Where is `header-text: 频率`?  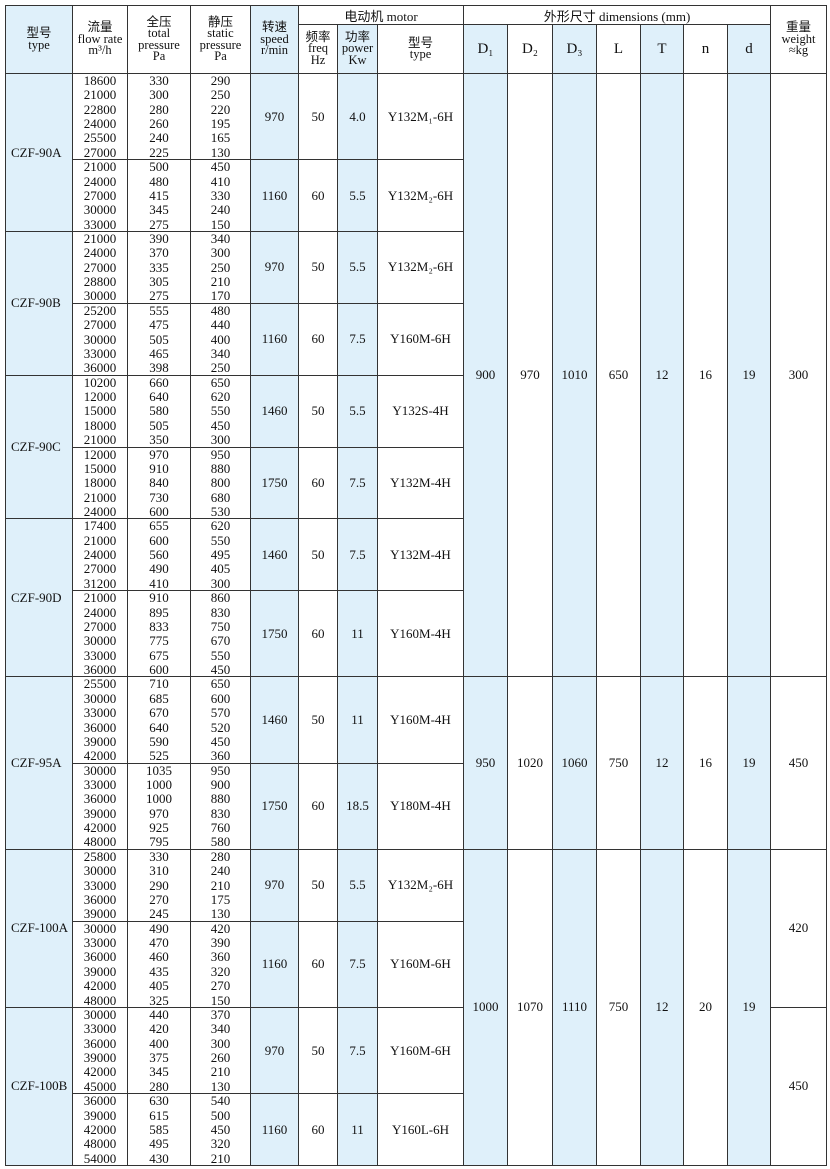
header-text: 频率 is located at coordinates (318, 36).